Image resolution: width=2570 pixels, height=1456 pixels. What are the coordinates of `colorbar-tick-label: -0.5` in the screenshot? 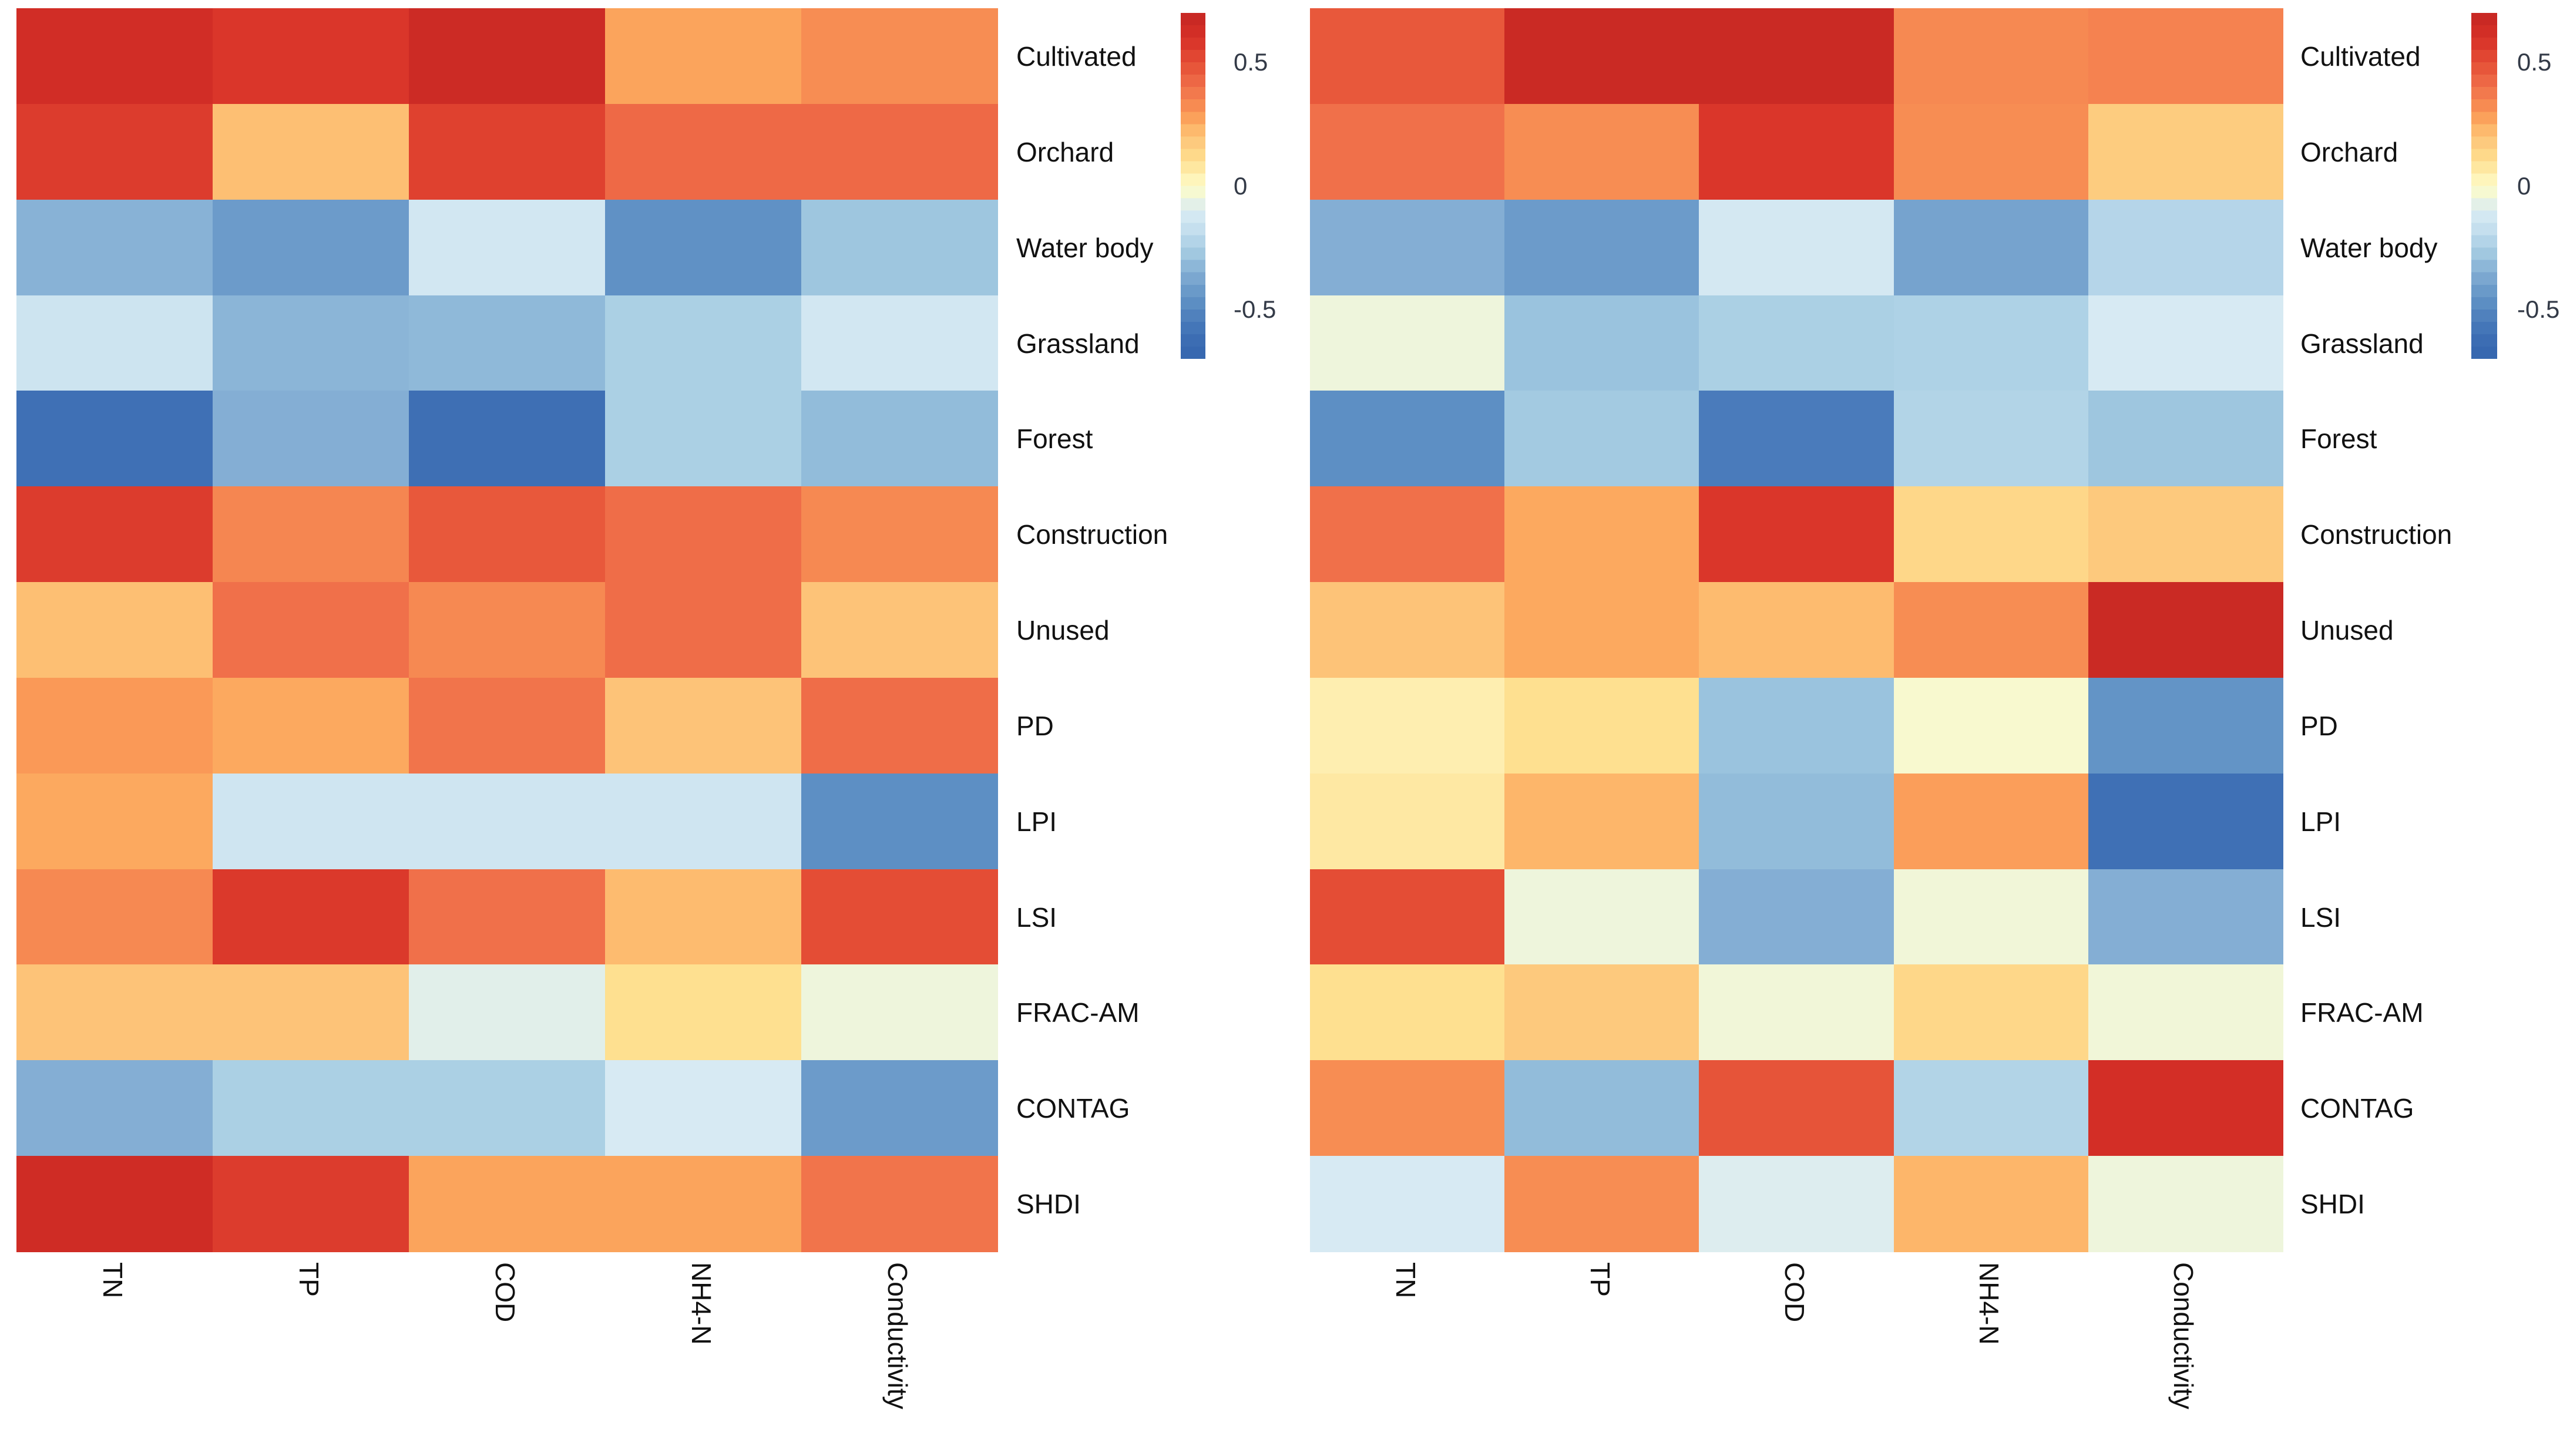 It's located at (1255, 309).